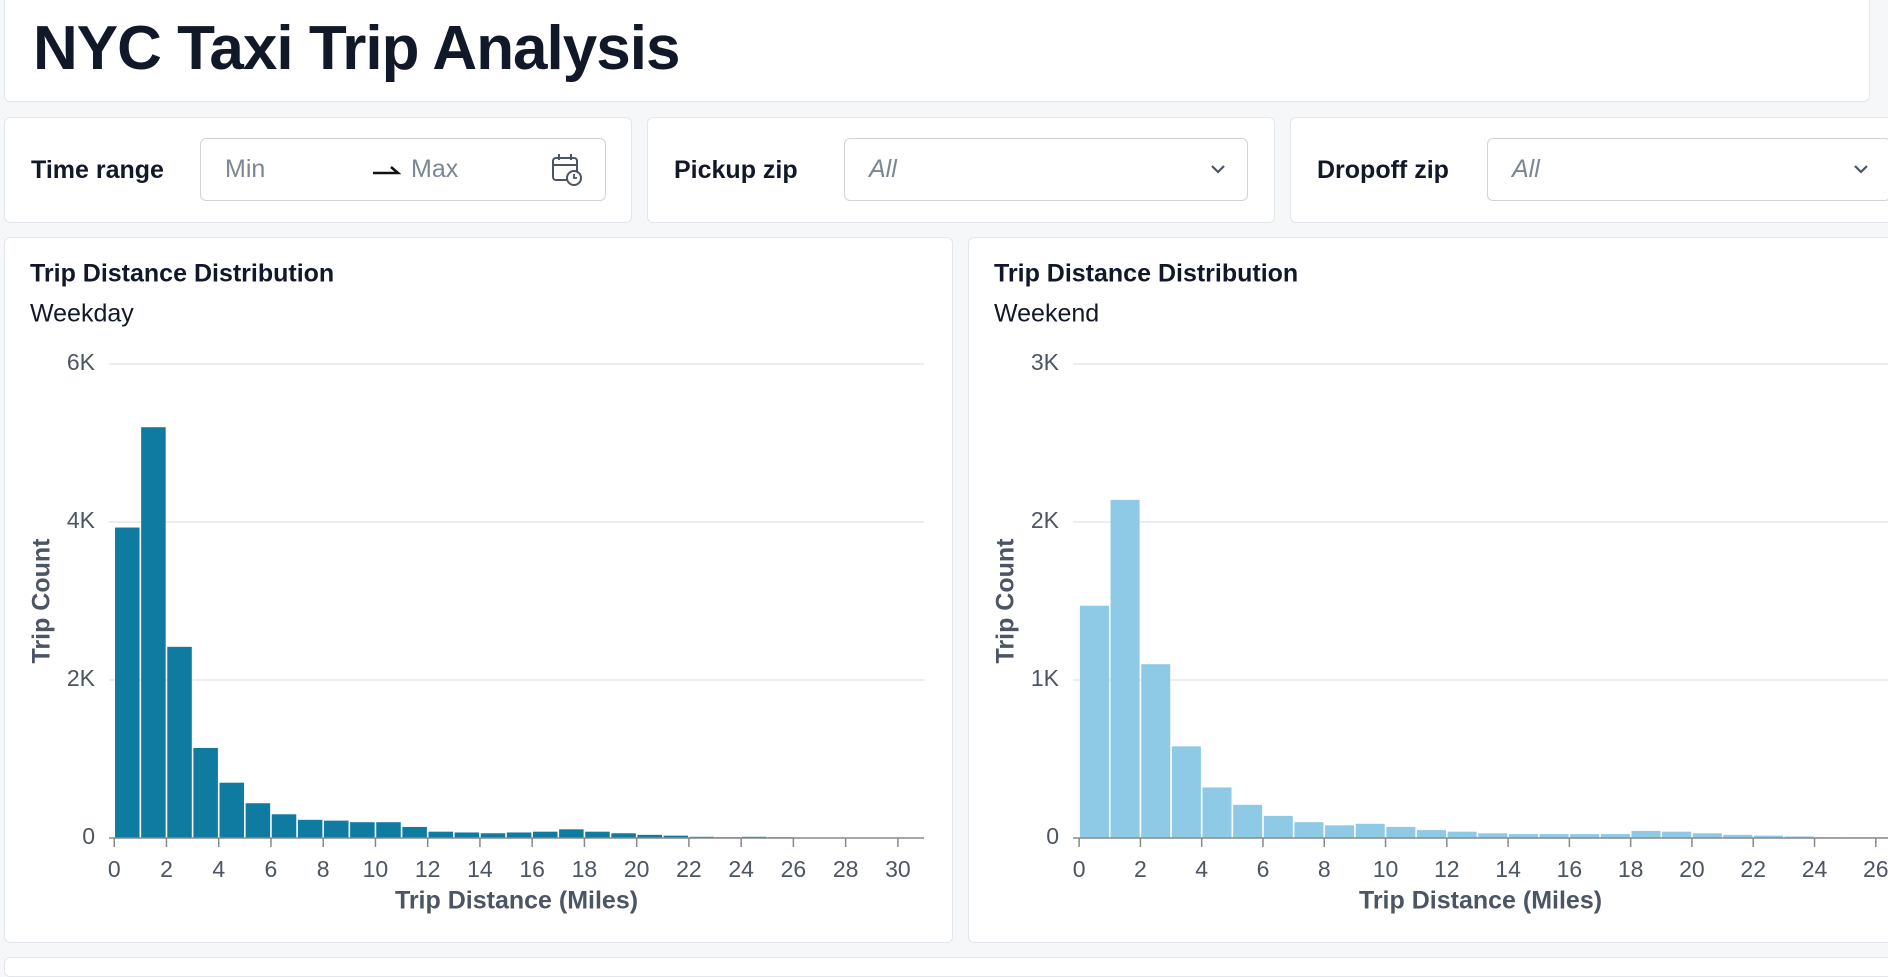  I want to click on x-tick-label: 30, so click(898, 869).